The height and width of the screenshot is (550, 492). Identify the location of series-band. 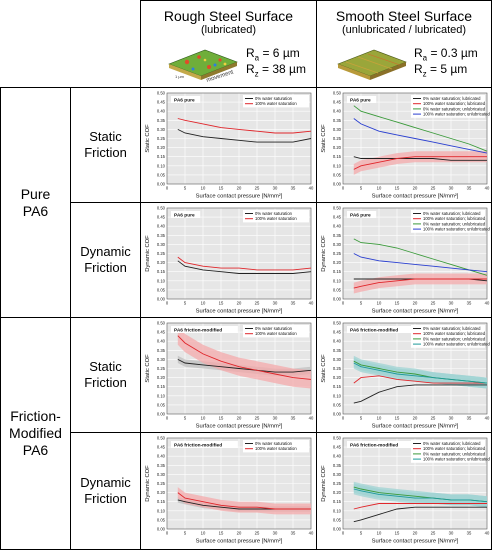
(244, 357).